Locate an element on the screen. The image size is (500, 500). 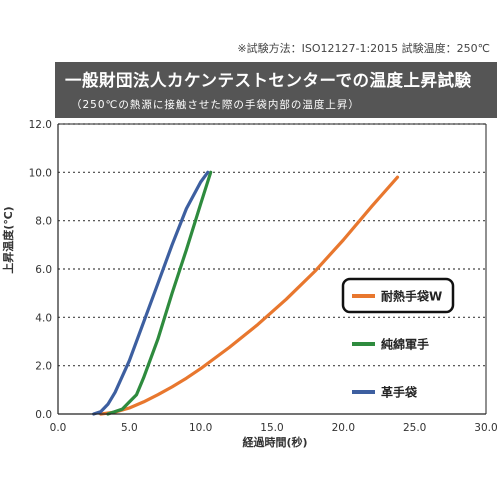
y-tick-label: 8.0 is located at coordinates (43, 222).